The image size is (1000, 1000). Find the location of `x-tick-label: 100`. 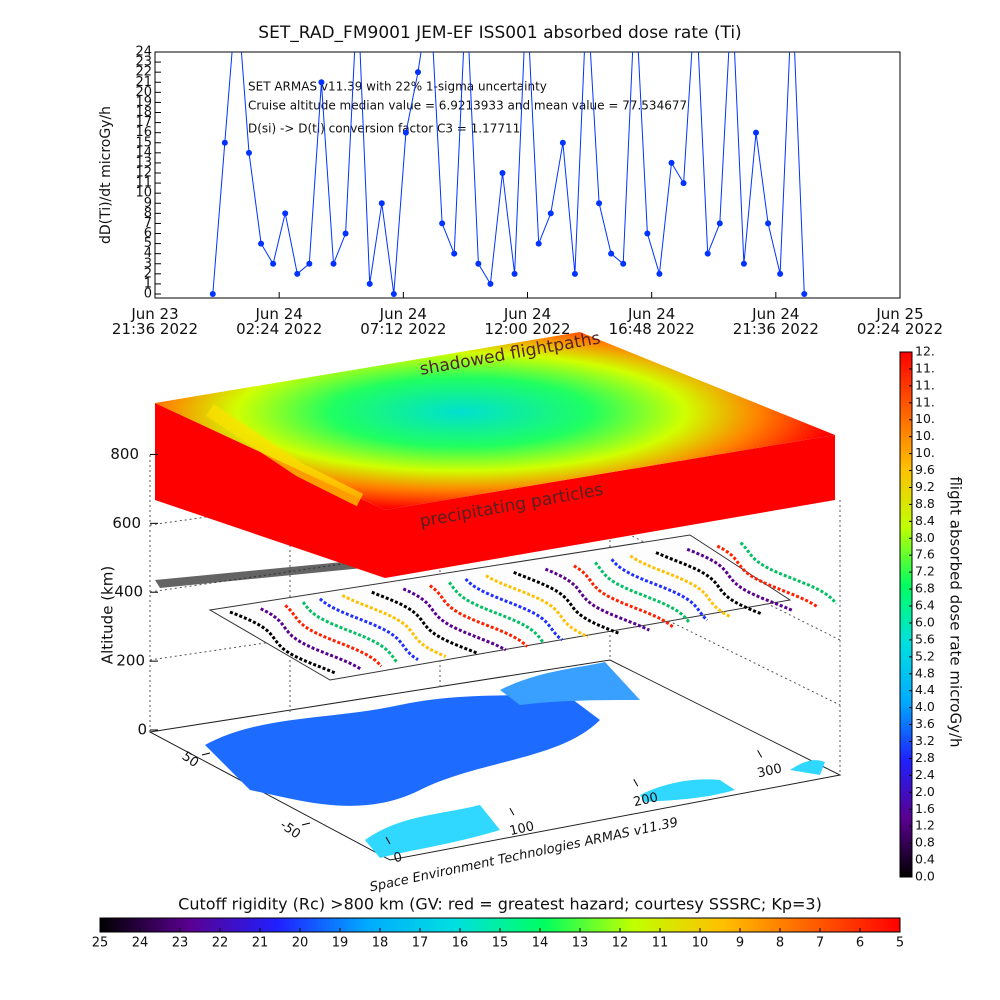

x-tick-label: 100 is located at coordinates (522, 829).